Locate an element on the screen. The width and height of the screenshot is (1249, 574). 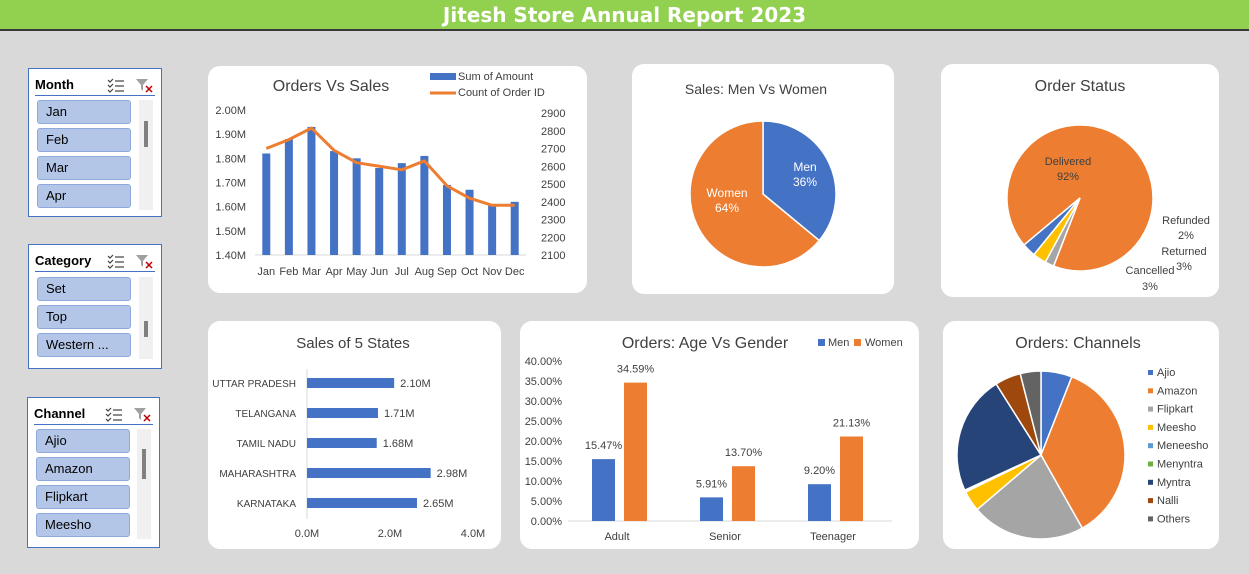
y-tick: 20.00% is located at coordinates (544, 442).